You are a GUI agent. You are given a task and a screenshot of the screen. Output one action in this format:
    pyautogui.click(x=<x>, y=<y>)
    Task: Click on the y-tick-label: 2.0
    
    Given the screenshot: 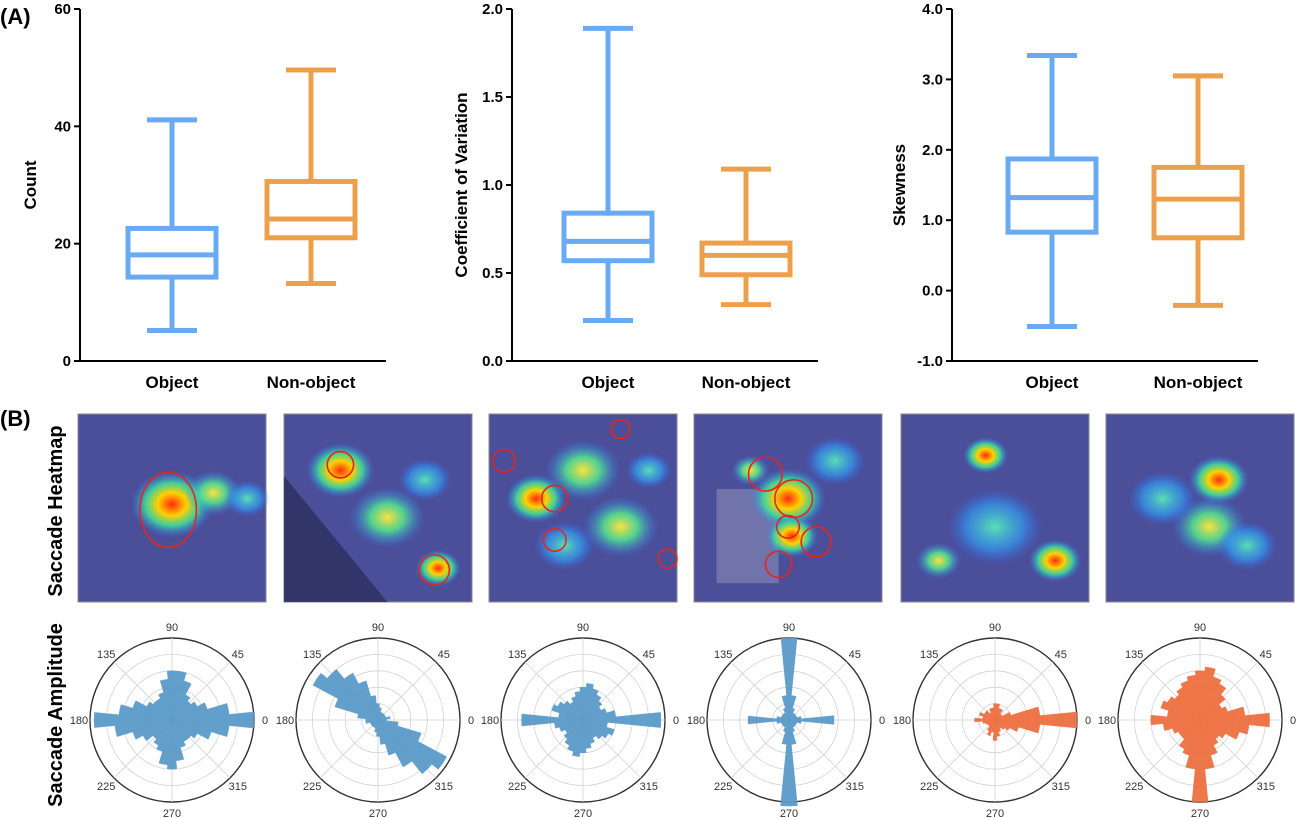 What is the action you would take?
    pyautogui.click(x=492, y=9)
    